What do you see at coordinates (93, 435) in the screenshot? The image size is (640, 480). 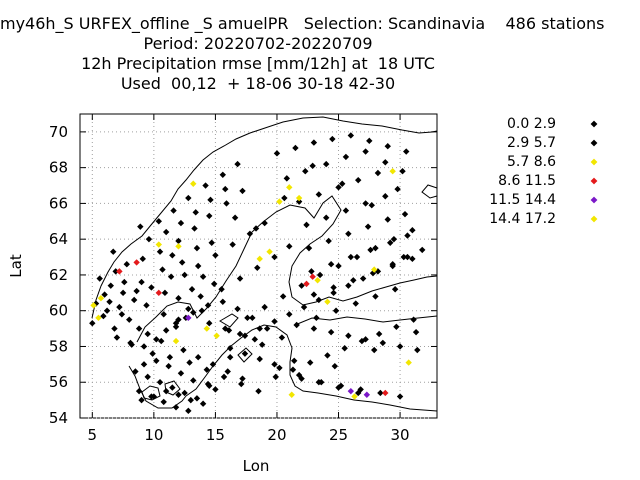 I see `x-tick-label: 5` at bounding box center [93, 435].